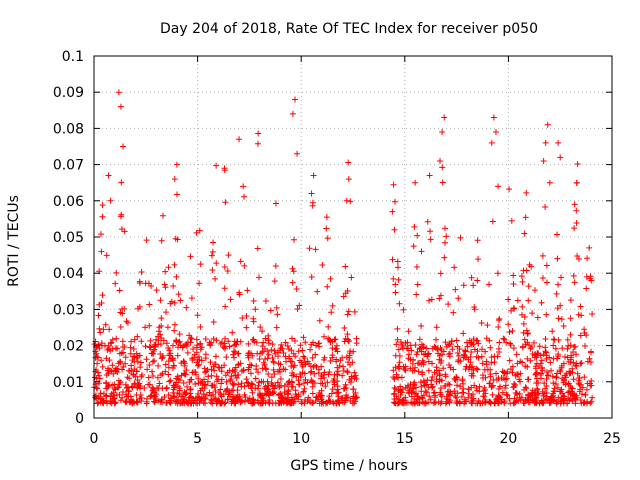 This screenshot has height=480, width=640. Describe the element at coordinates (612, 439) in the screenshot. I see `x-tick-label: 25` at that location.